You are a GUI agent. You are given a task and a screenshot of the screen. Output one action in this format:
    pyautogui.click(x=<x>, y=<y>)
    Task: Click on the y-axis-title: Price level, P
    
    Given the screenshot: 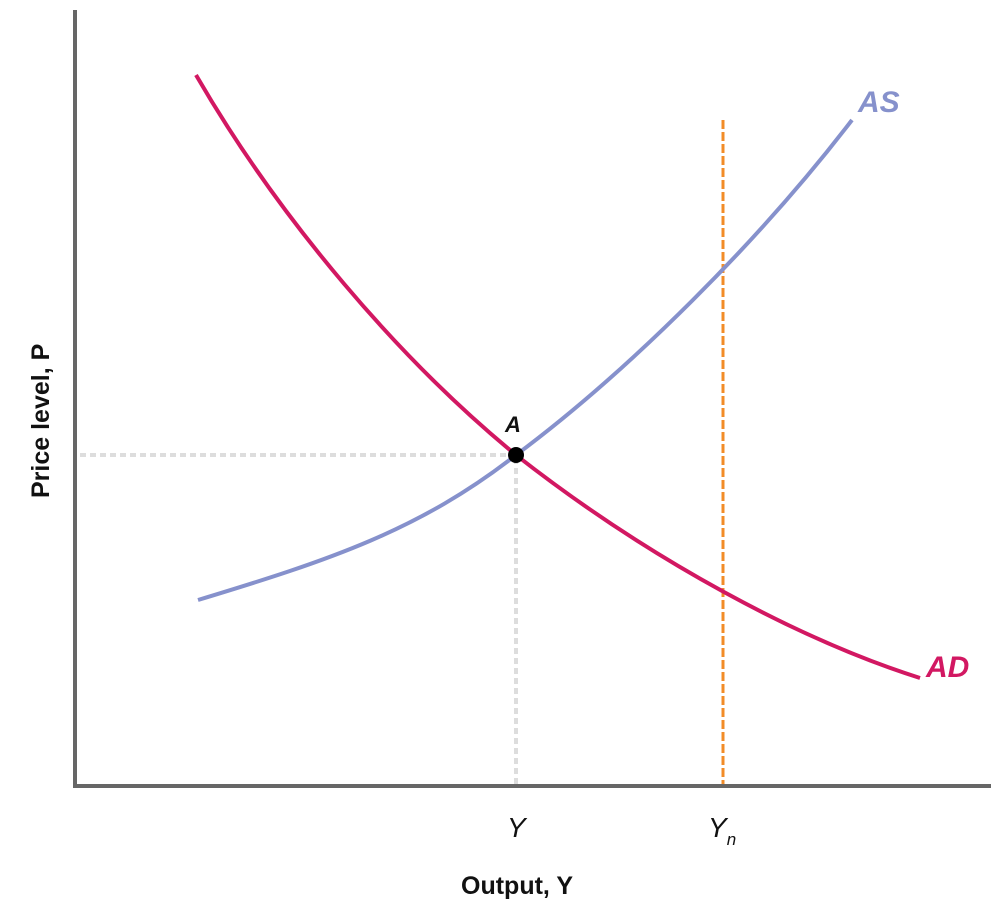 What is the action you would take?
    pyautogui.click(x=41, y=421)
    